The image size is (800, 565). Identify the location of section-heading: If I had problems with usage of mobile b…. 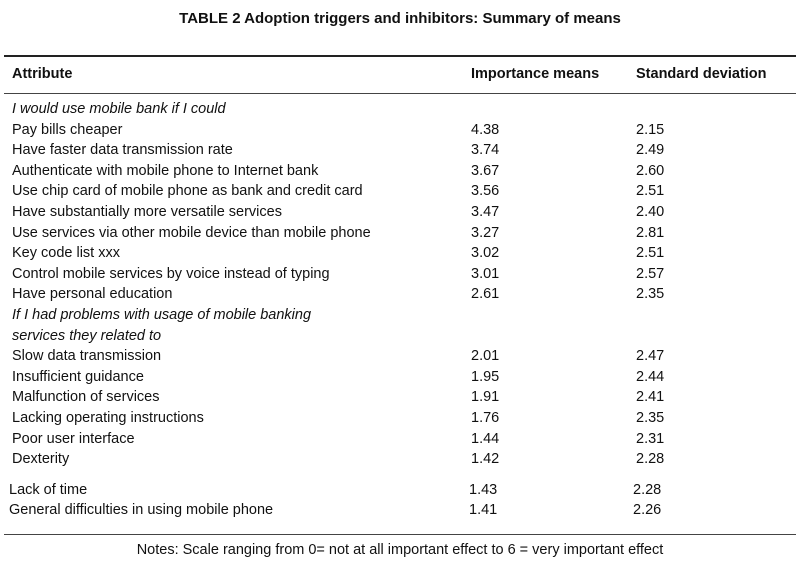
(162, 315).